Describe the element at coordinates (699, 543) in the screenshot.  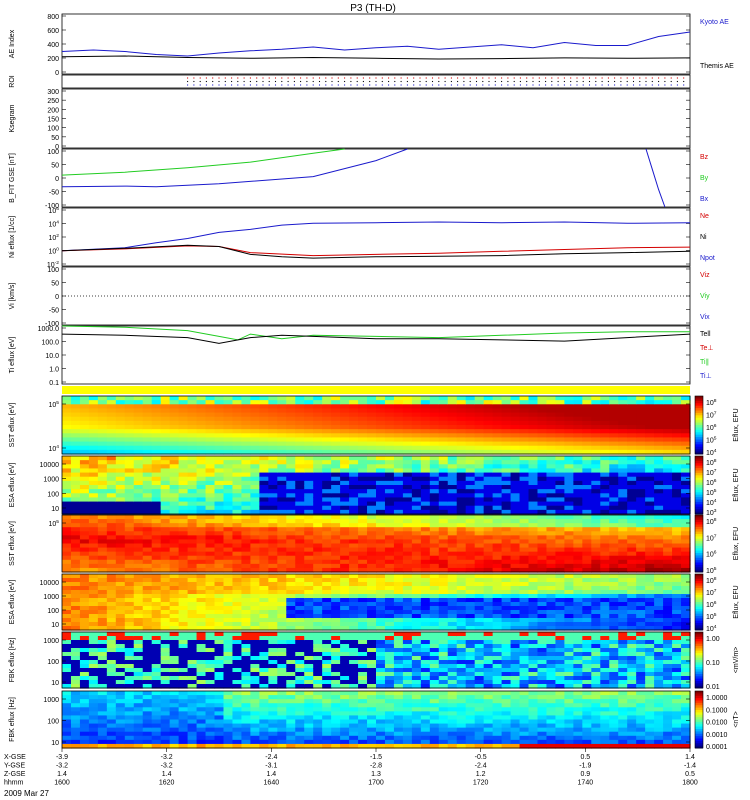
I see `colorbar-frame` at that location.